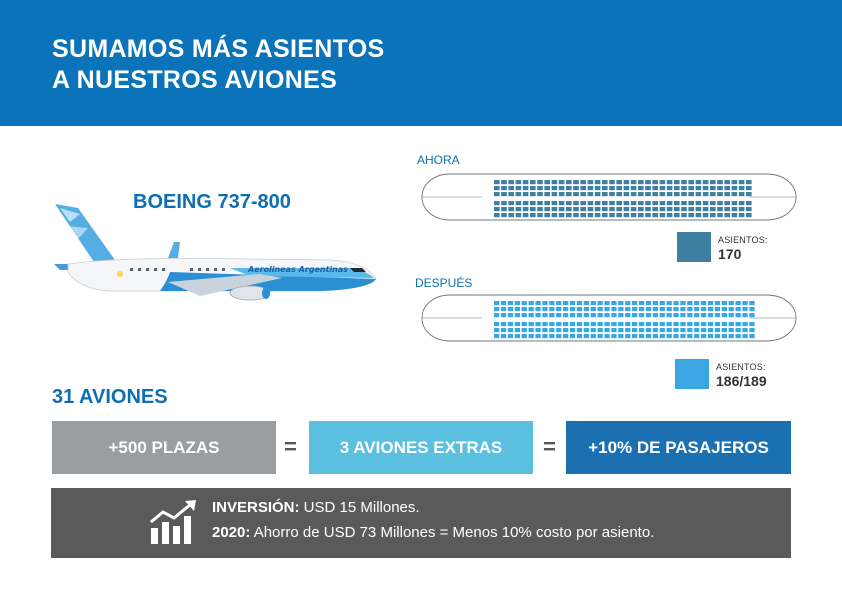 The width and height of the screenshot is (842, 595). What do you see at coordinates (549, 446) in the screenshot?
I see `equals-sign: =` at bounding box center [549, 446].